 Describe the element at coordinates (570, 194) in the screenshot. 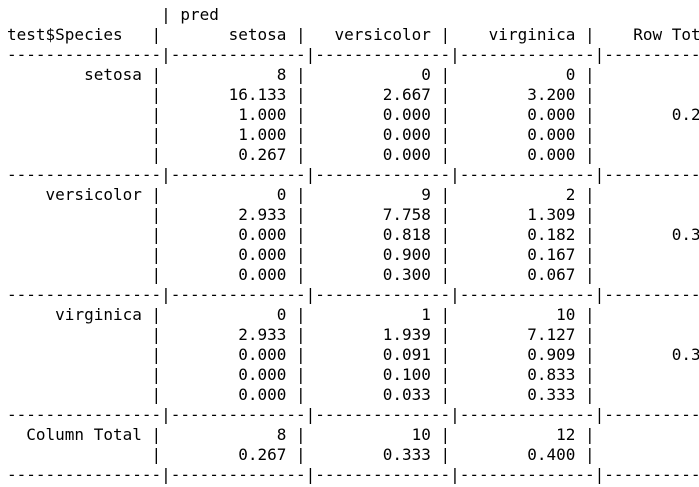

I see `cell-count: 2` at that location.